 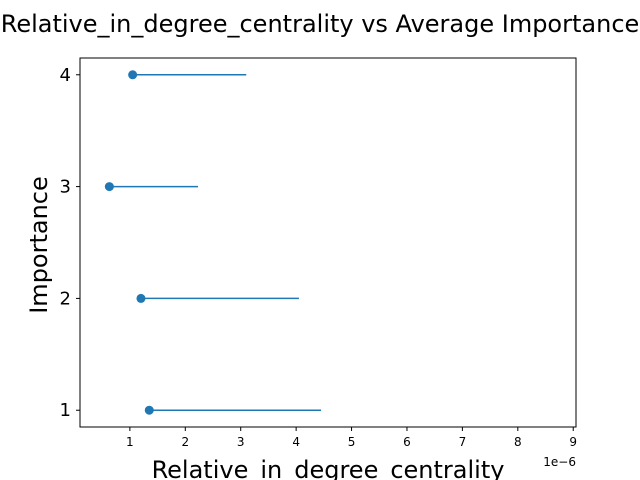 What do you see at coordinates (573, 442) in the screenshot?
I see `x-tick-label: 9` at bounding box center [573, 442].